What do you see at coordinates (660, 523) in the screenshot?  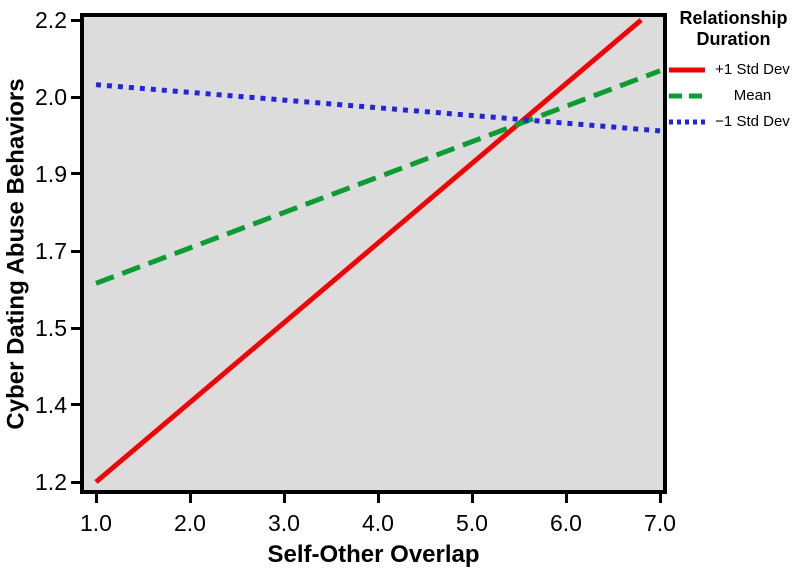 I see `x-axis-tick-label: 7.0` at bounding box center [660, 523].